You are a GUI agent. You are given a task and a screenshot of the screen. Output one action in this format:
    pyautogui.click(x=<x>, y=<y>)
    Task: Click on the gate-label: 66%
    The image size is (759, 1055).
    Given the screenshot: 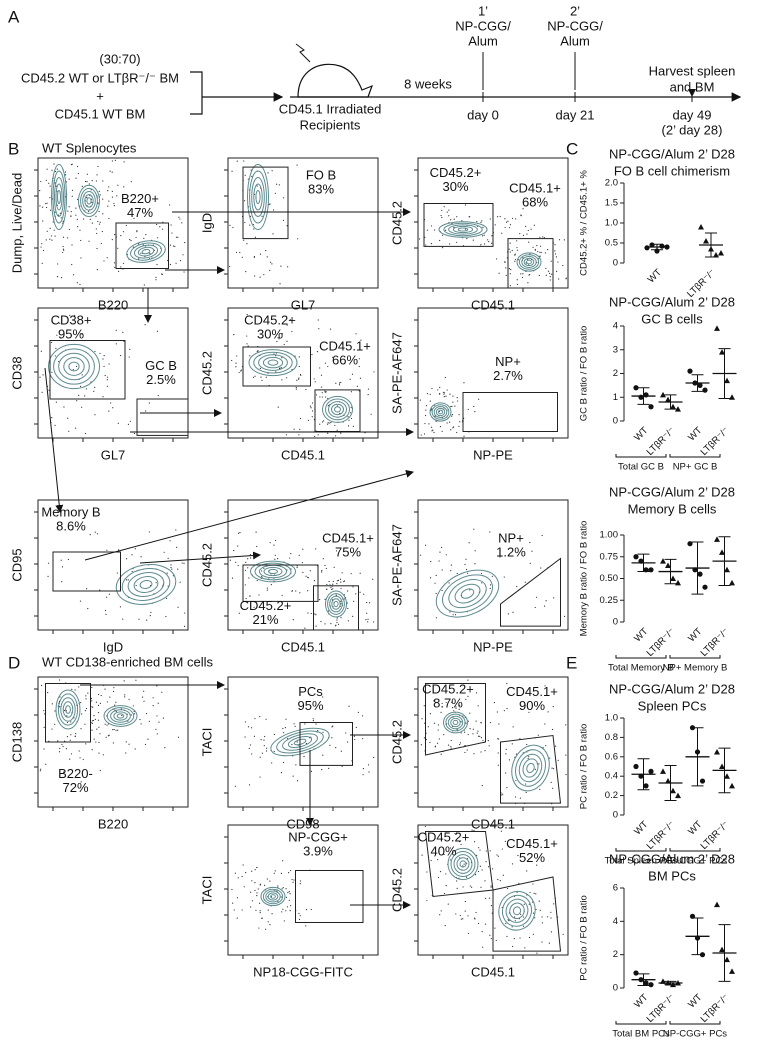 What is the action you would take?
    pyautogui.click(x=345, y=359)
    